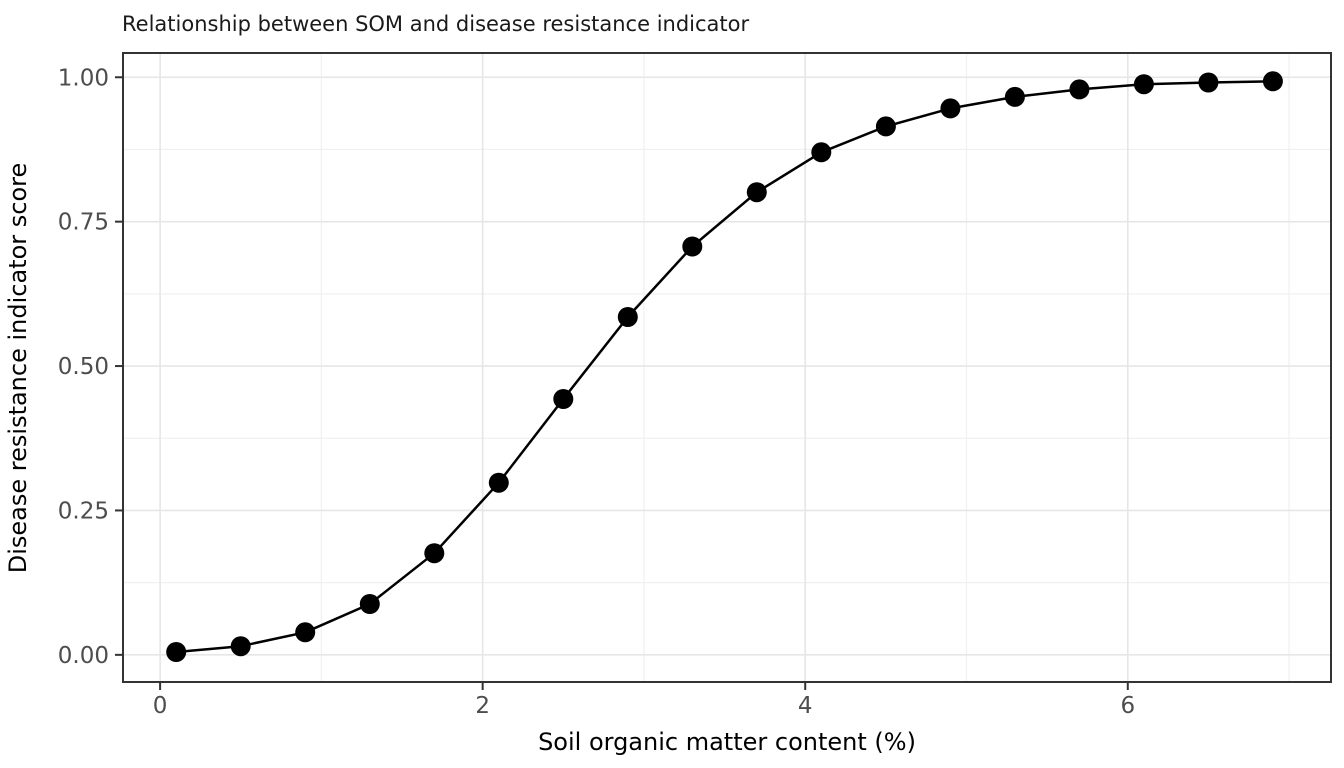 Image resolution: width=1344 pixels, height=768 pixels. I want to click on y-axis-tick-labels: 0.00 0.25 0.50 0.75 1.00, so click(83, 367).